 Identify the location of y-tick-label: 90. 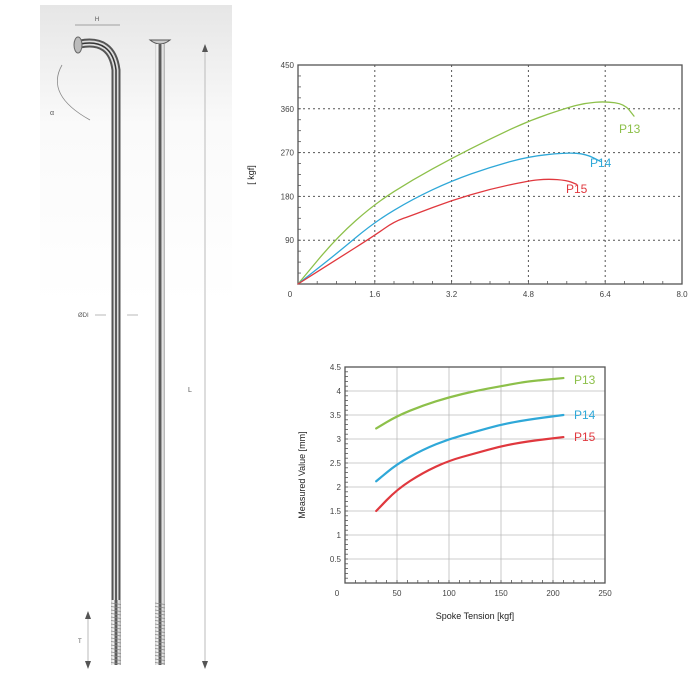
(289, 240).